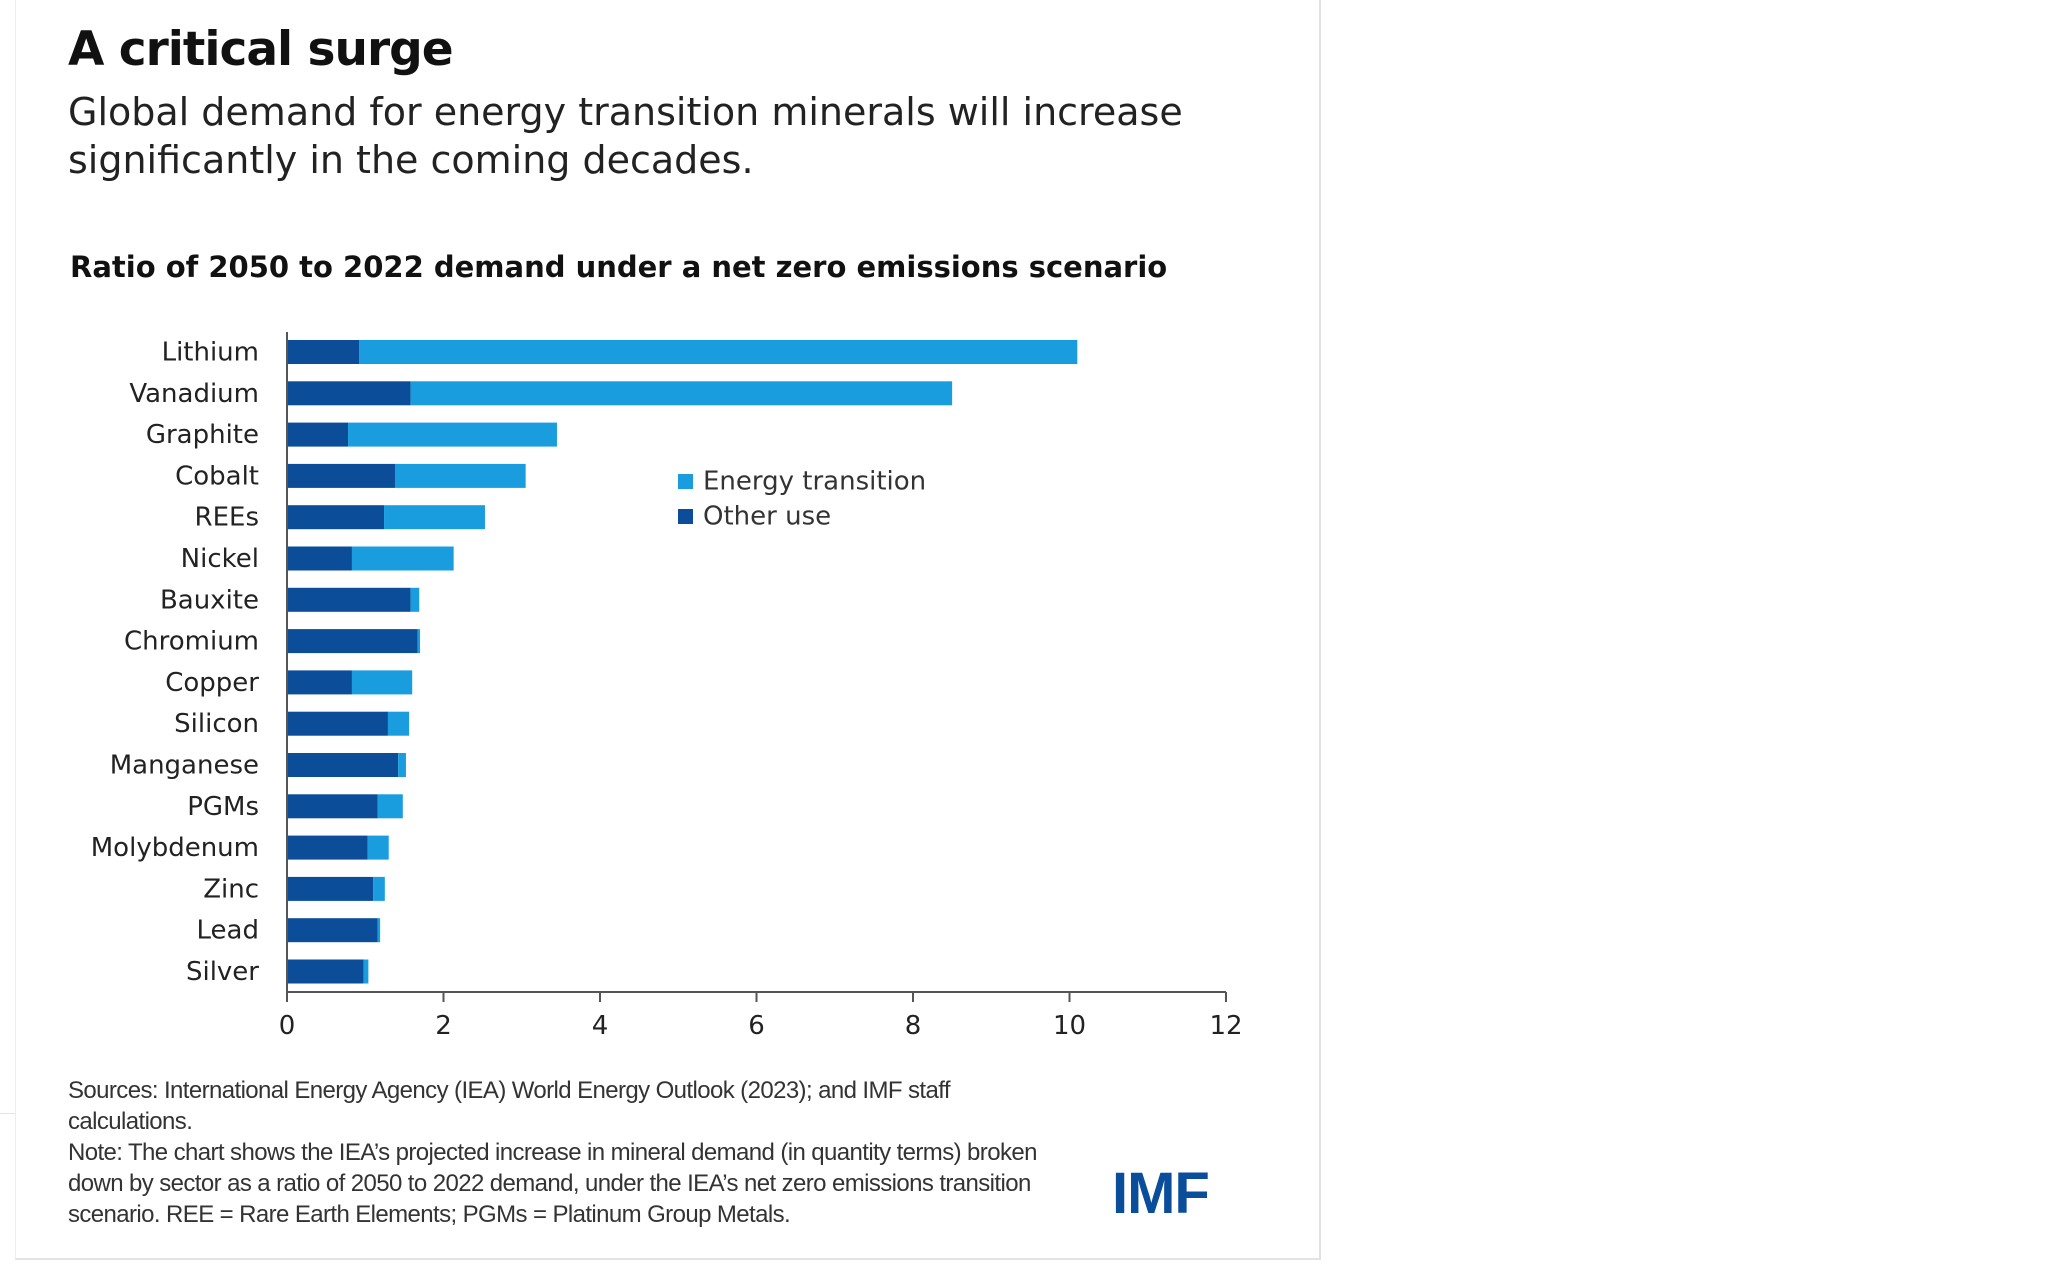 This screenshot has width=2046, height=1275. What do you see at coordinates (913, 1026) in the screenshot?
I see `x-tick-label: 8` at bounding box center [913, 1026].